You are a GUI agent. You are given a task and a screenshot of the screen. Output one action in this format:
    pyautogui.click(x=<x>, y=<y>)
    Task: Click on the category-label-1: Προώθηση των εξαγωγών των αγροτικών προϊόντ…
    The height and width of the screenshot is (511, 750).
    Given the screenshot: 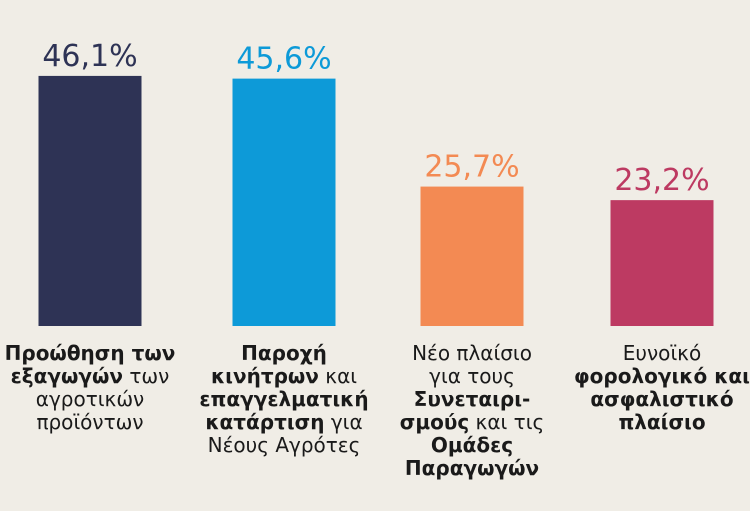 What is the action you would take?
    pyautogui.click(x=92, y=388)
    